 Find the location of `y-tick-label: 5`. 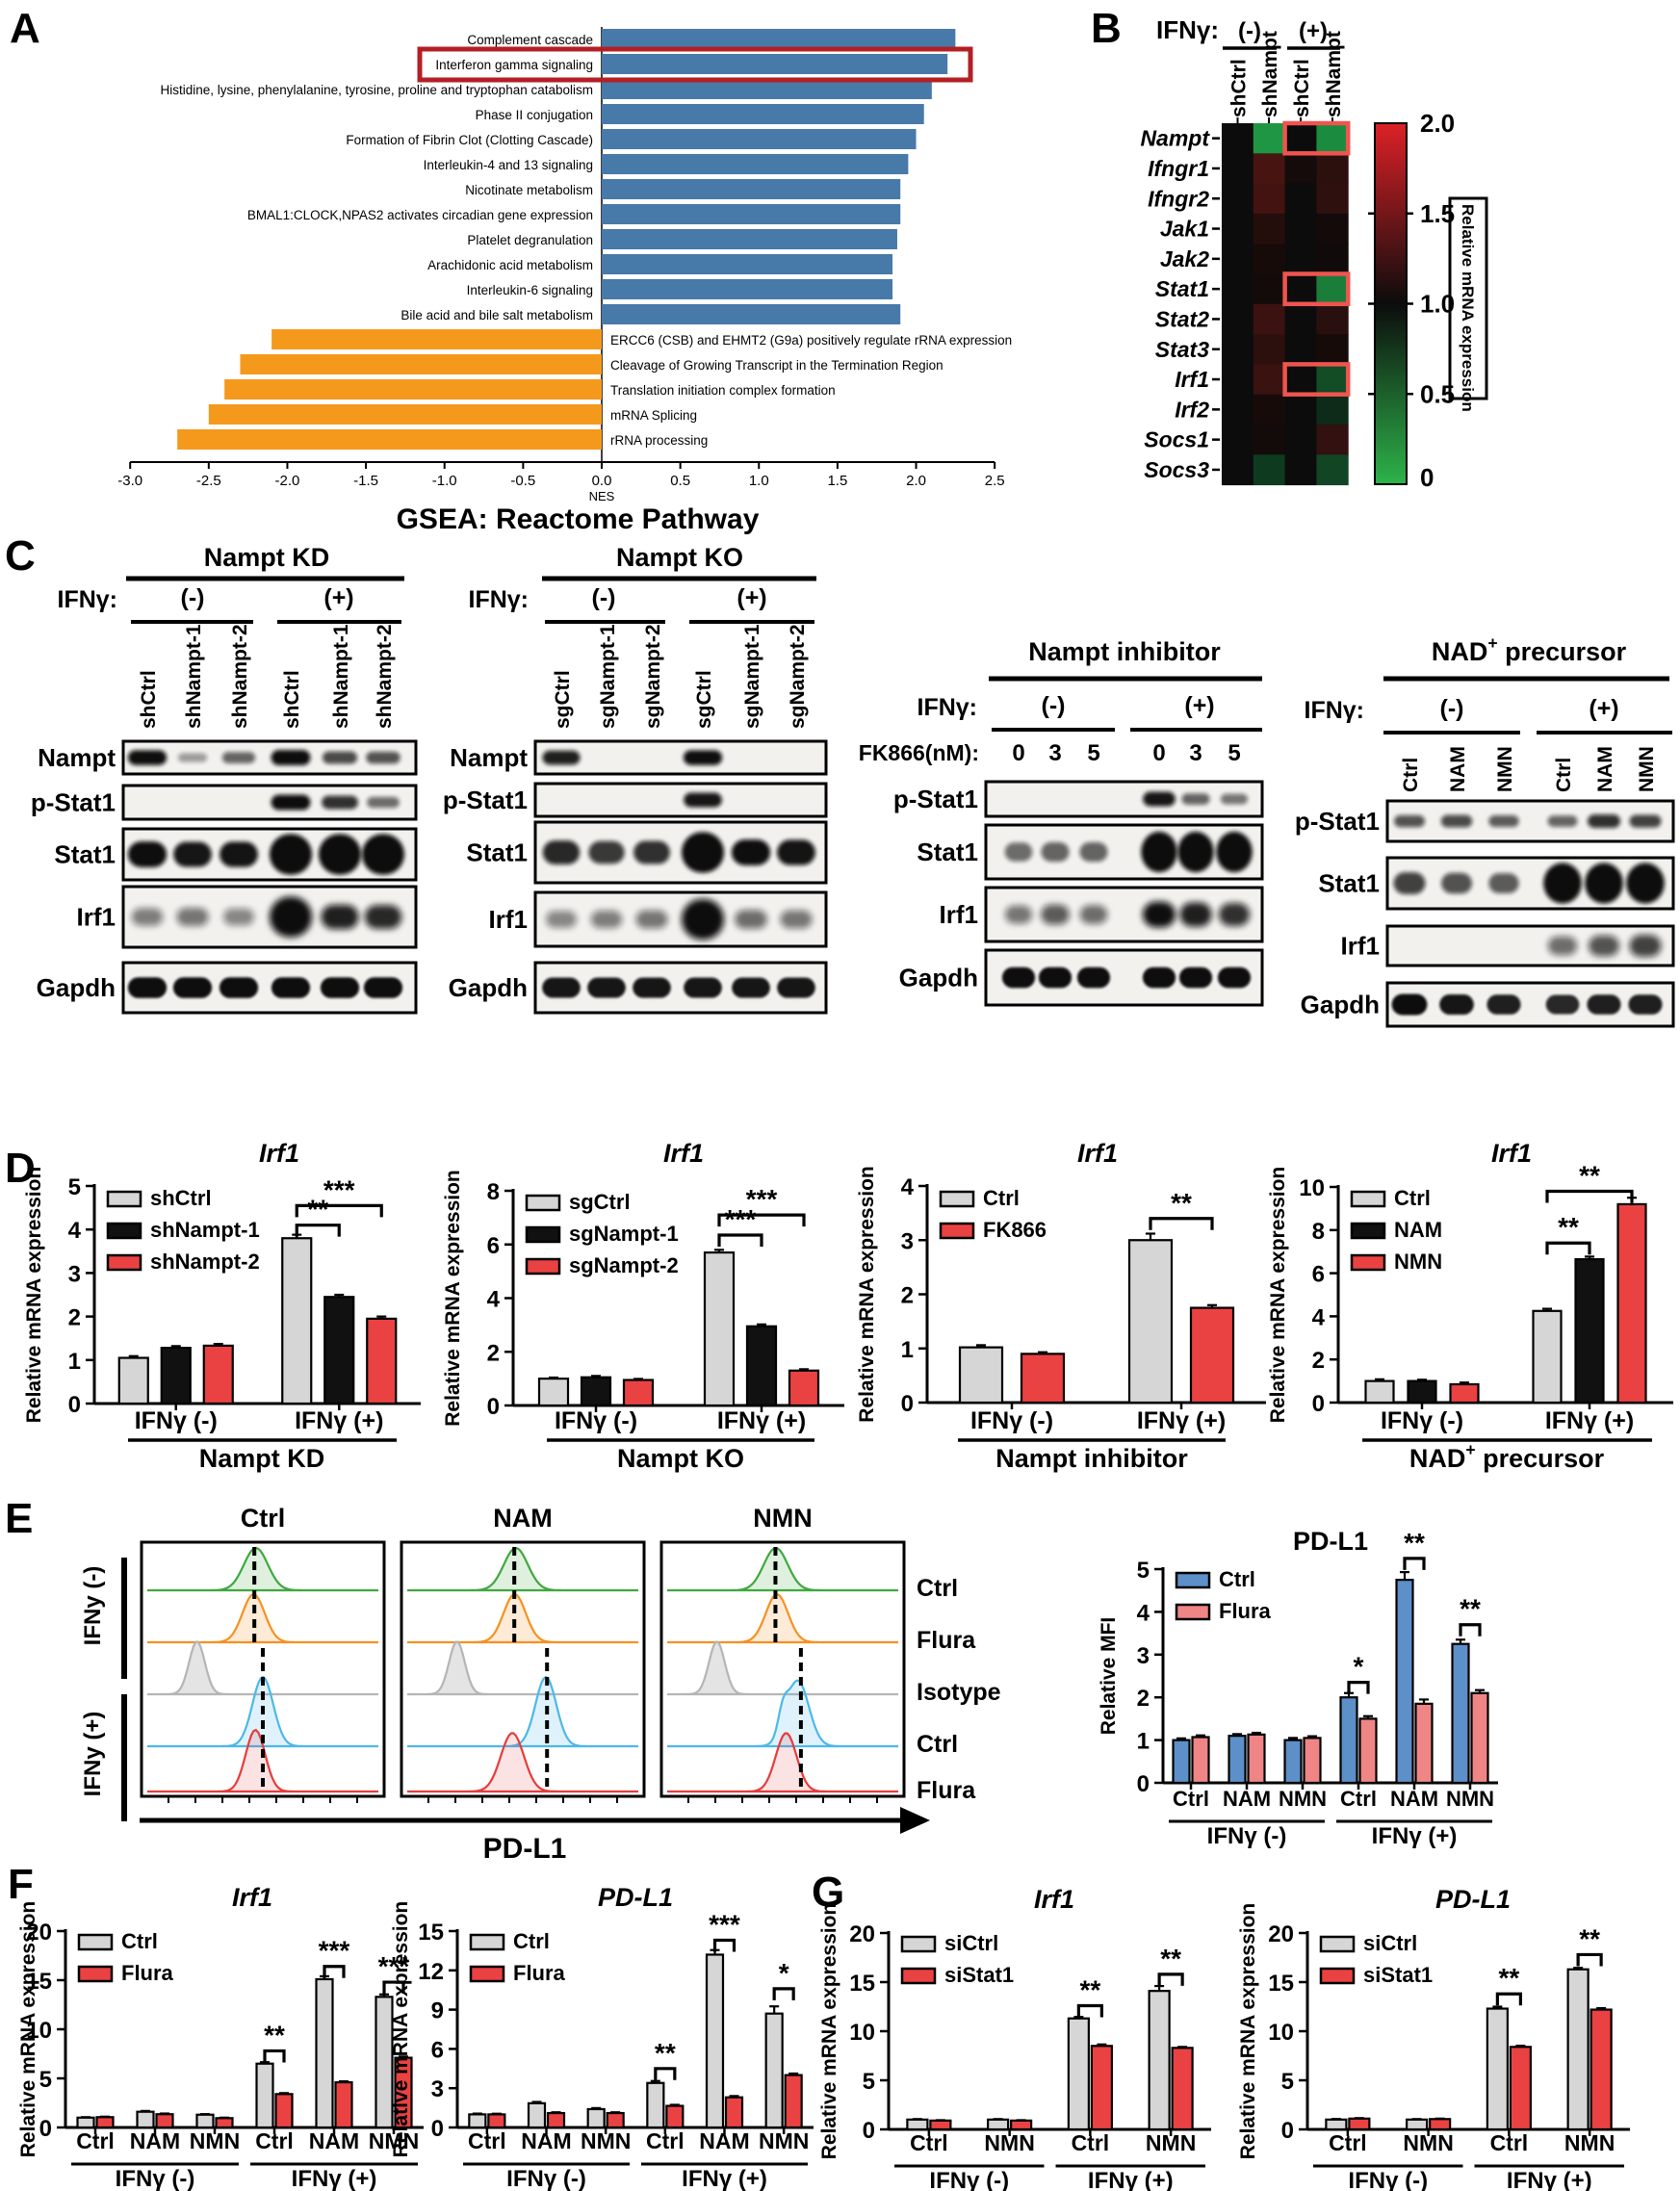

y-tick-label: 5 is located at coordinates (869, 2082).